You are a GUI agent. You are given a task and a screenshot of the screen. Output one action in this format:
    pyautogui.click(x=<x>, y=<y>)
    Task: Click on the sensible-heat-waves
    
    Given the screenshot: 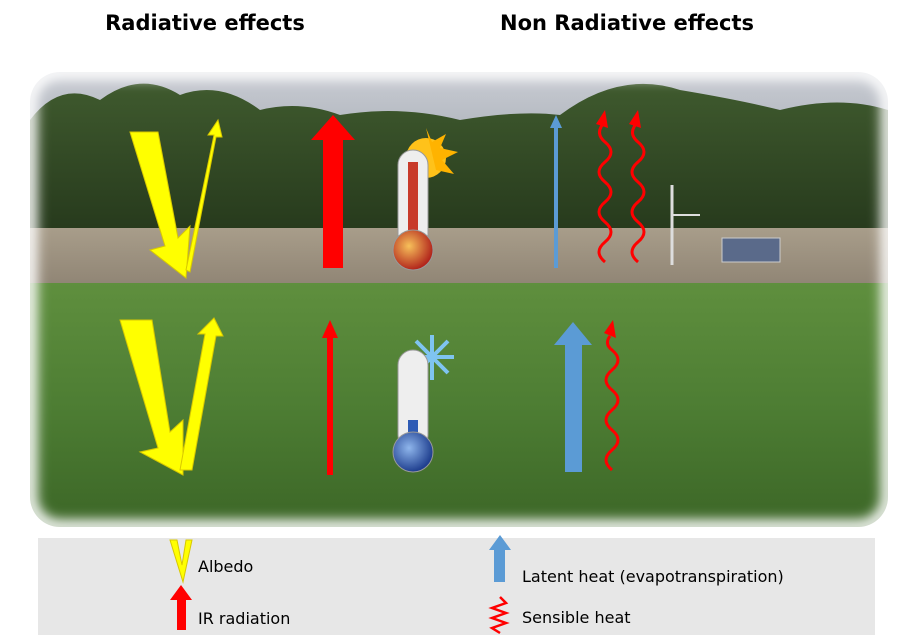 What is the action you would take?
    pyautogui.click(x=621, y=297)
    